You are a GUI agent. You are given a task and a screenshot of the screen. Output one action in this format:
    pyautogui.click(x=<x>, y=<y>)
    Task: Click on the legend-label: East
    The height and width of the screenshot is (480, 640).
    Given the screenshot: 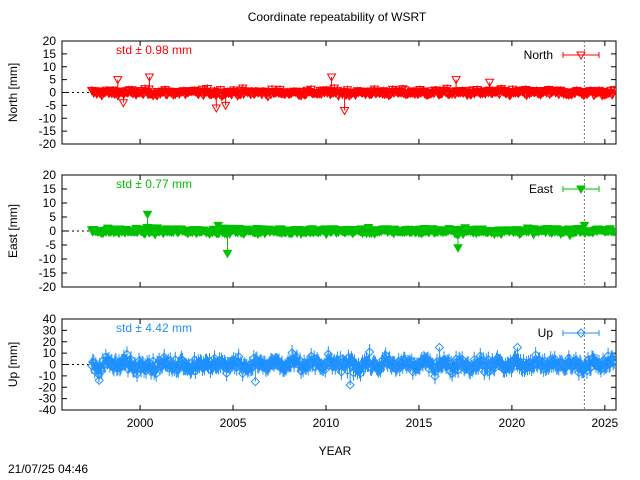 What is the action you would take?
    pyautogui.click(x=541, y=189)
    